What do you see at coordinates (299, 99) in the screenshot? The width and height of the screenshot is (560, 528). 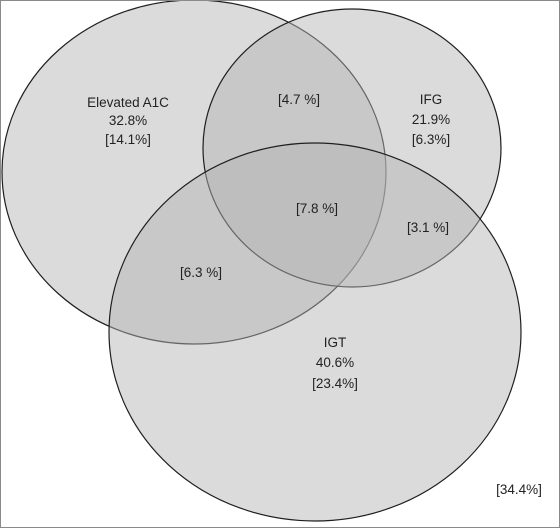 I see `overlap-a1c-ifg-value: [4.7 %]` at bounding box center [299, 99].